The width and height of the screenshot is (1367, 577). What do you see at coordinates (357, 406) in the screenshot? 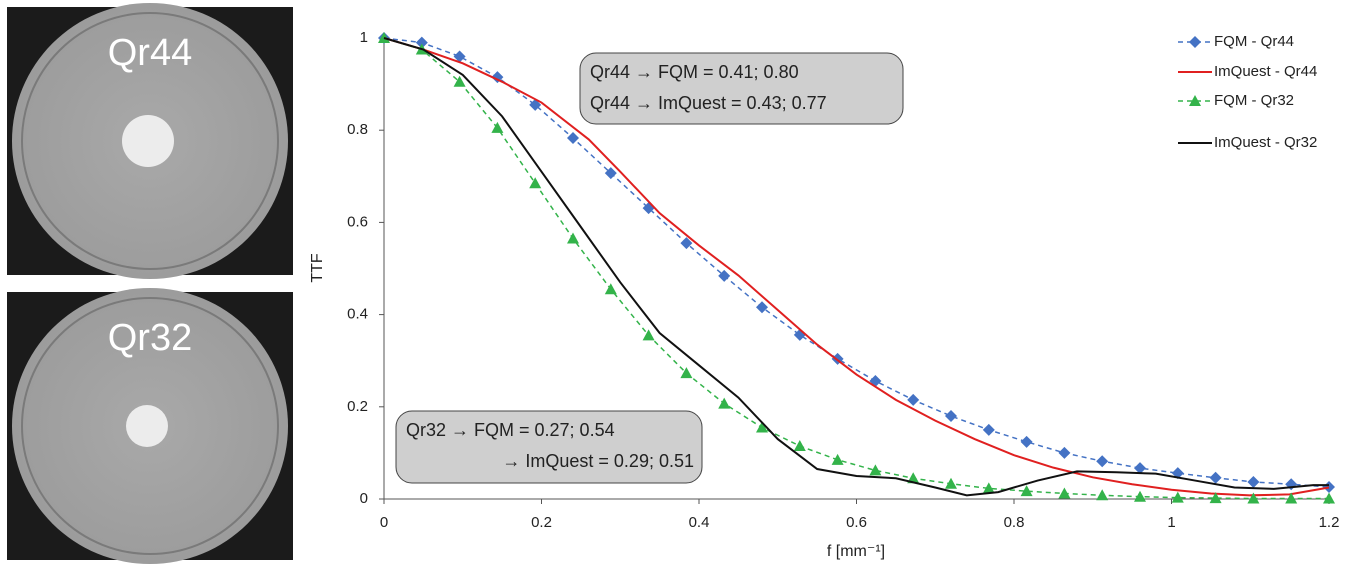
I see `y-tick-label: 0.2` at bounding box center [357, 406].